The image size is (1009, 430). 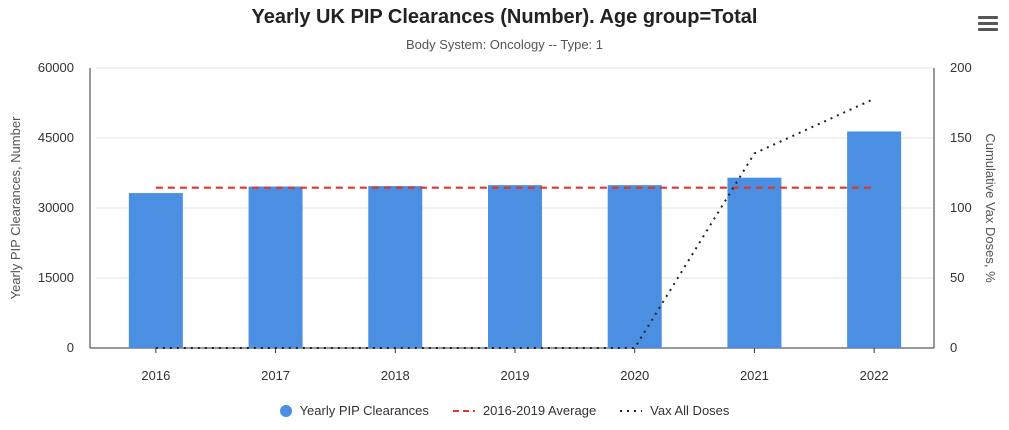 I want to click on legend-label: Vax All Doses, so click(x=690, y=410).